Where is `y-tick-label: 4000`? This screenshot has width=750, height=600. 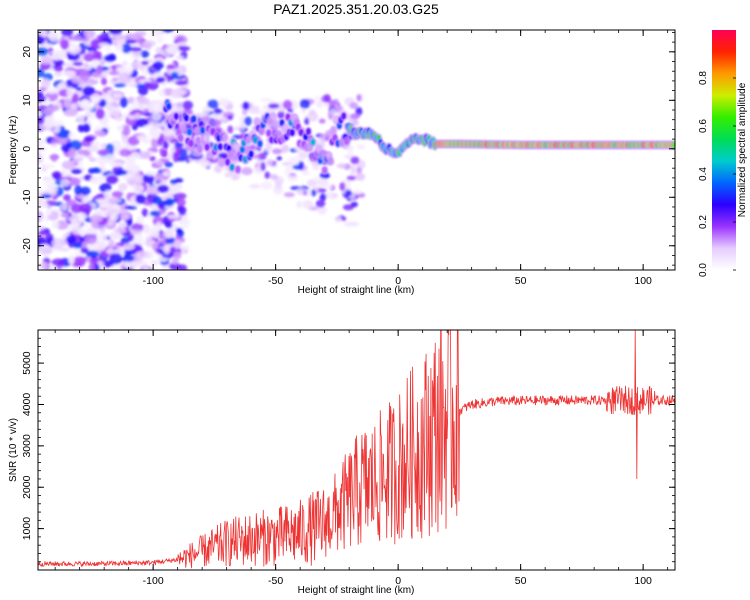 y-tick-label: 4000 is located at coordinates (27, 405).